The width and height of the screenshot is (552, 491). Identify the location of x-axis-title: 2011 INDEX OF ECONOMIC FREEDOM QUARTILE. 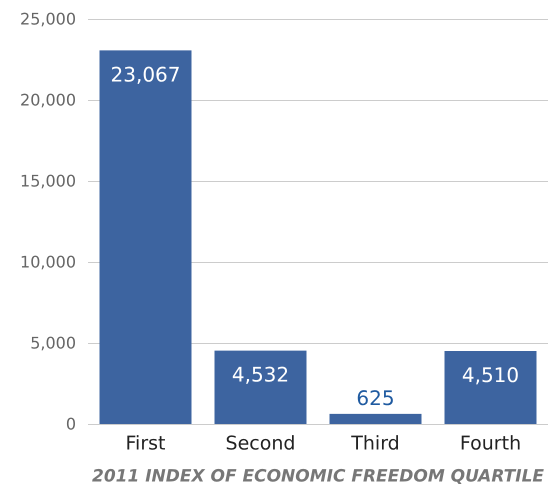
(318, 476).